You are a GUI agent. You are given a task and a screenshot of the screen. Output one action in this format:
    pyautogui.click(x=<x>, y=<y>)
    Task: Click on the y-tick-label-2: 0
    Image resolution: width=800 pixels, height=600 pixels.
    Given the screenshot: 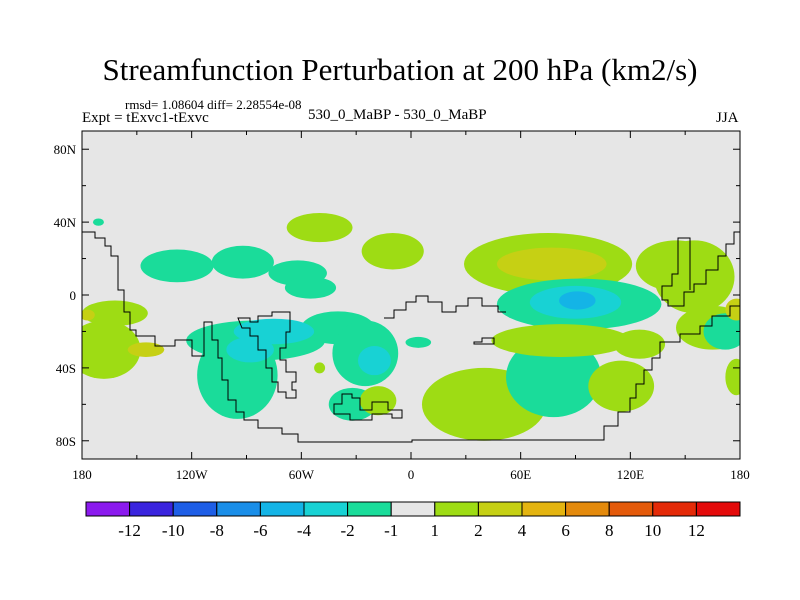 What is the action you would take?
    pyautogui.click(x=73, y=295)
    